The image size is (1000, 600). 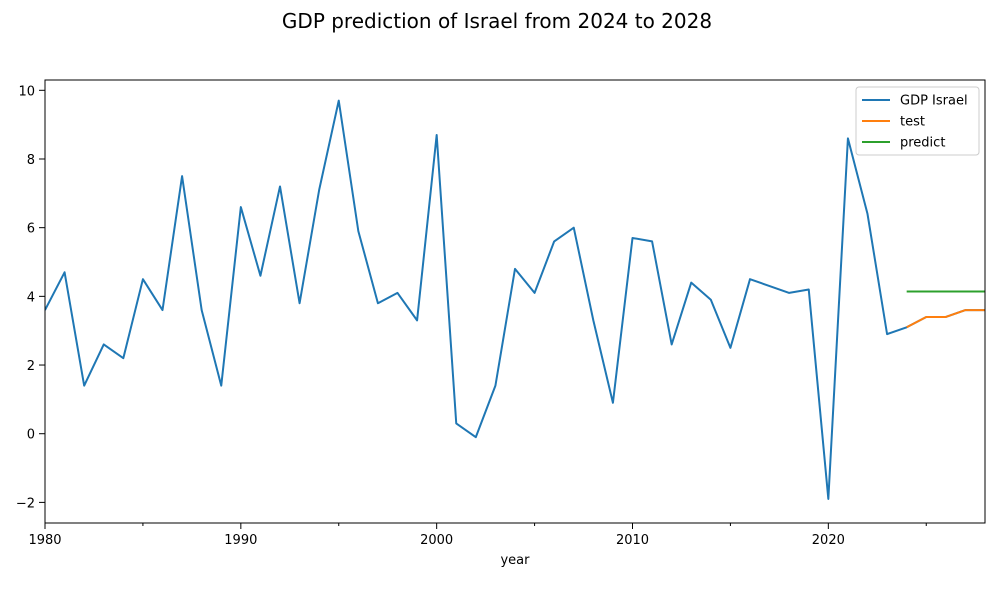 What do you see at coordinates (436, 540) in the screenshot?
I see `x-tick-label: 2000` at bounding box center [436, 540].